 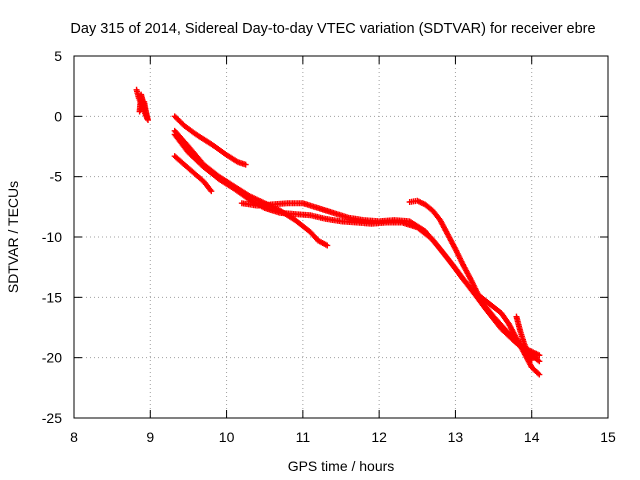 I want to click on x-tick-label: 13, so click(x=456, y=437).